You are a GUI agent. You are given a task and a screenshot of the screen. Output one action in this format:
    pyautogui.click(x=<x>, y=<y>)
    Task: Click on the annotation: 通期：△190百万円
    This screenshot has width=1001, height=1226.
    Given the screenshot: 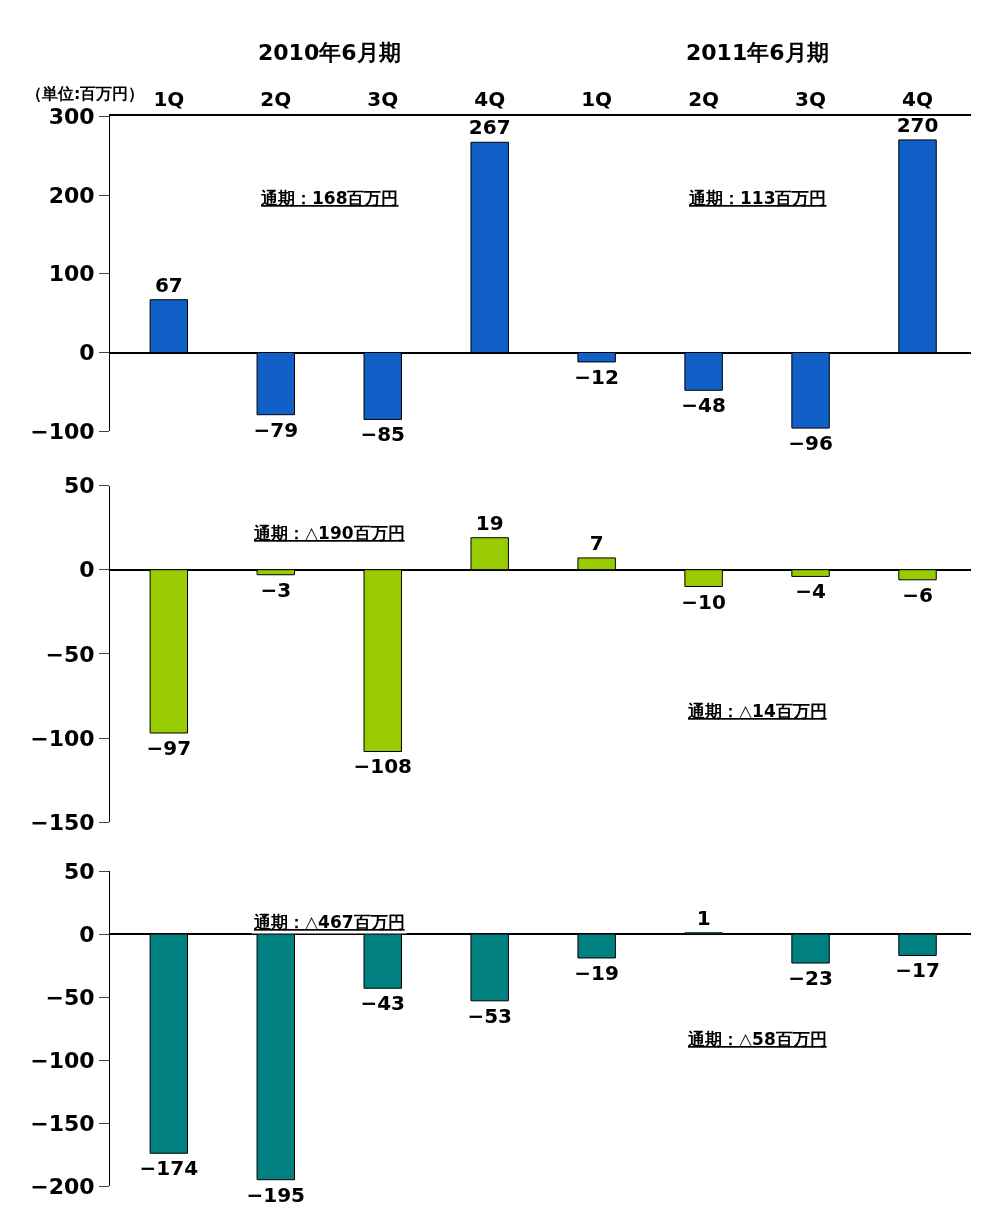 What is the action you would take?
    pyautogui.click(x=329, y=533)
    